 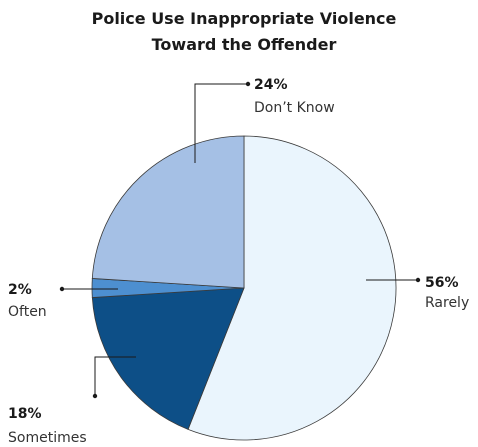 I want to click on slice-value-label: 18%, so click(x=25, y=414).